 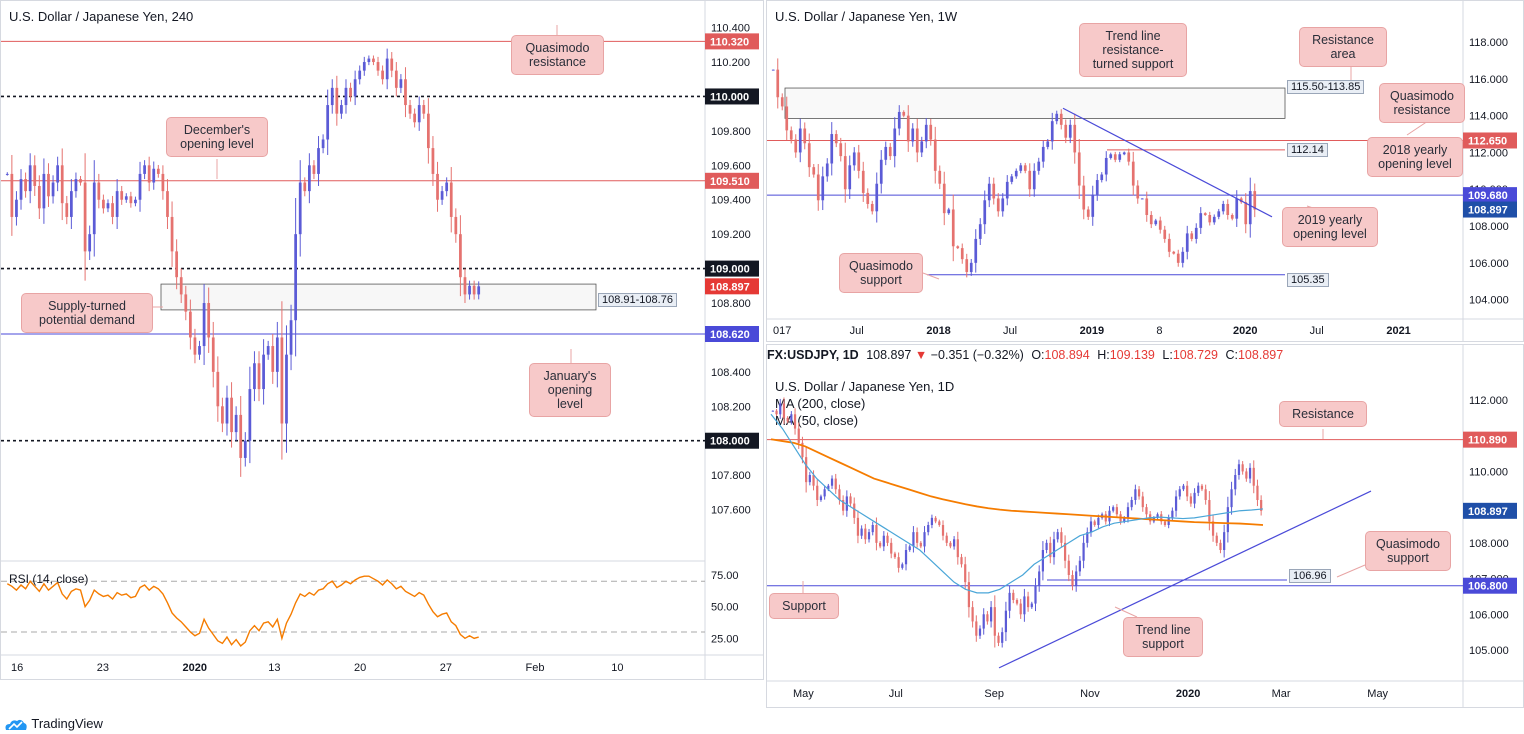 I want to click on annotation-quasimodo-resistance: Quasimodo resistance, so click(x=557, y=55).